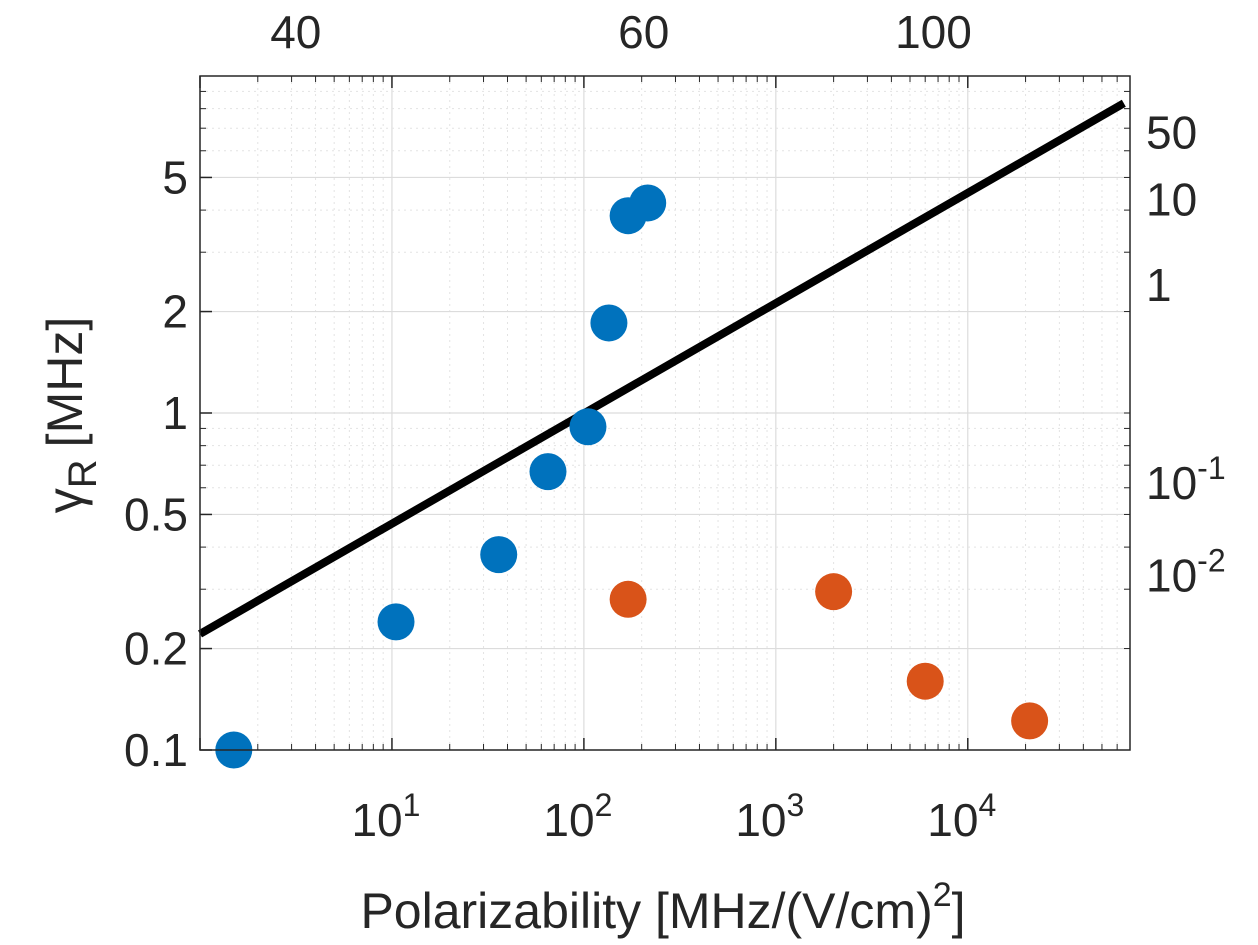  I want to click on x-axis-title: Polarizability [MHz/(V/cm)2], so click(662, 907).